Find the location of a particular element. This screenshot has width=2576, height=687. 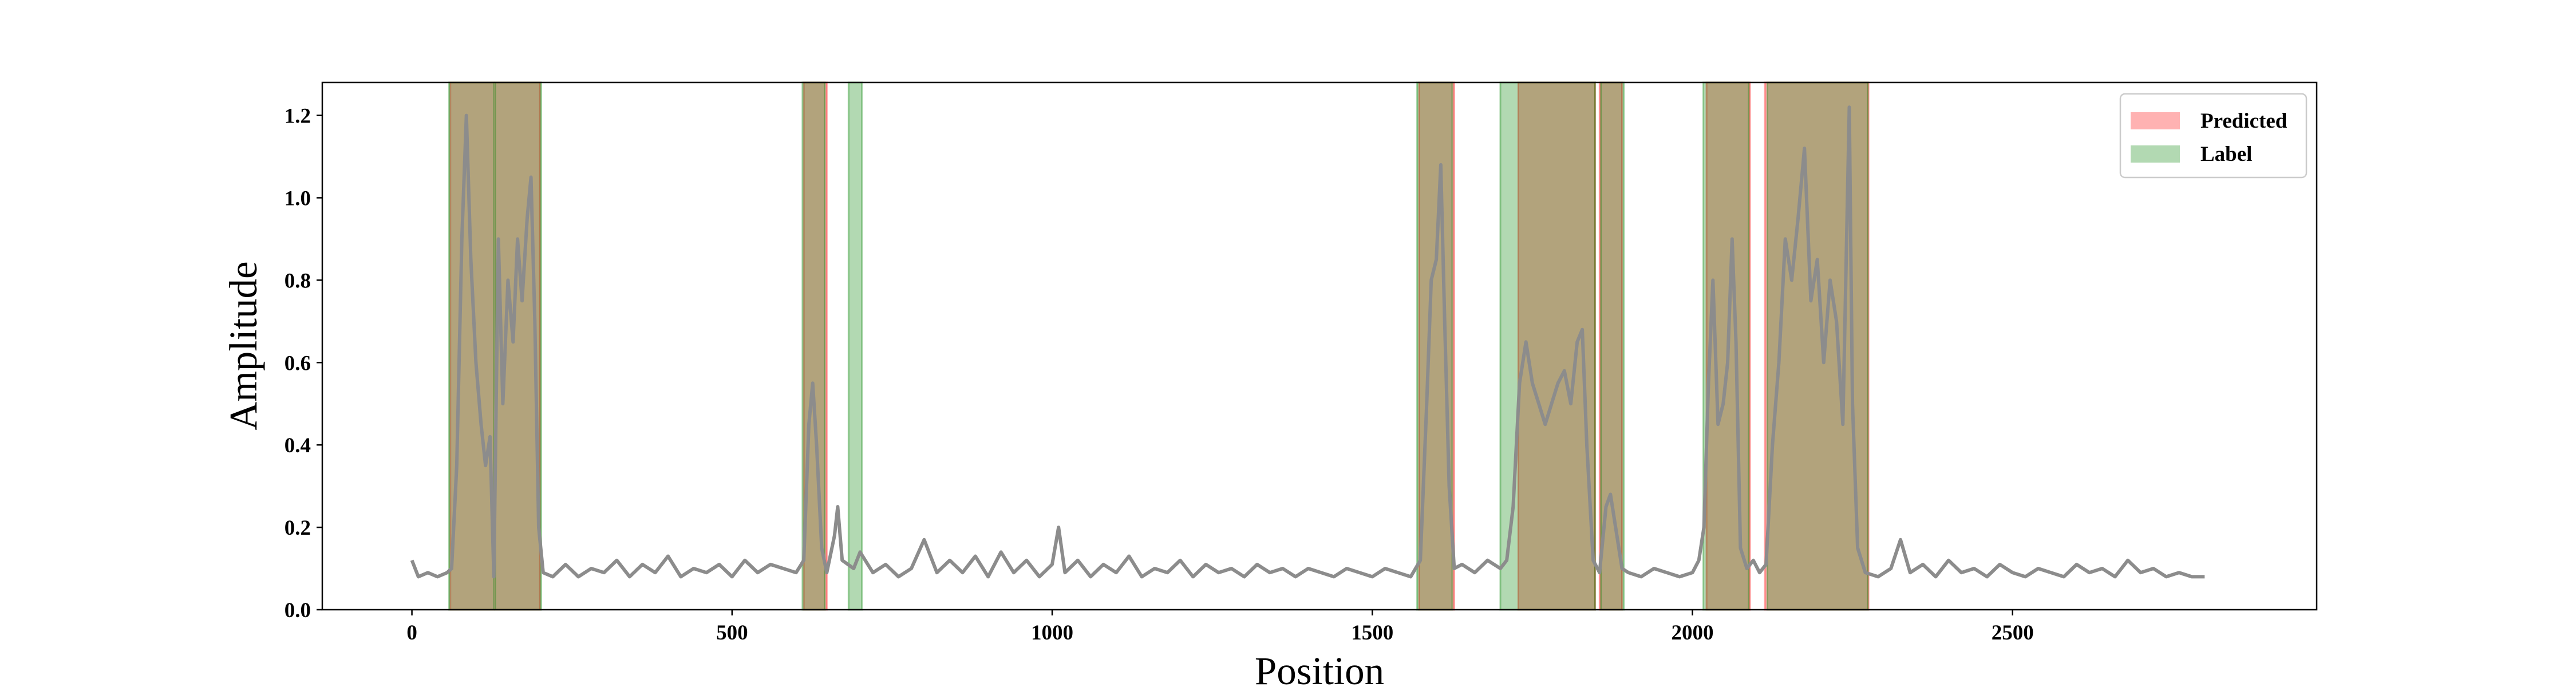

y-tick-label: 1.0 is located at coordinates (298, 199).